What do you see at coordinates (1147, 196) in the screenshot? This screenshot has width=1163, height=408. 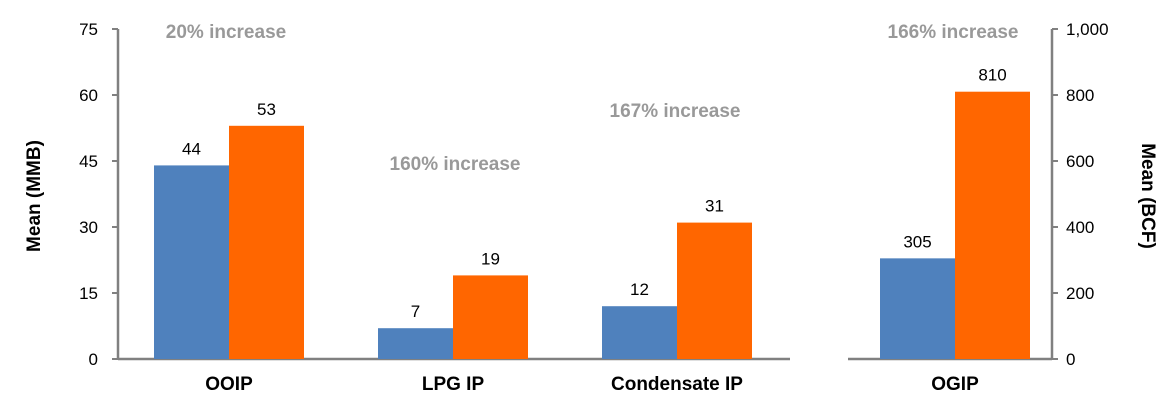 I see `right-y-axis-title: Mean (BCF)` at bounding box center [1147, 196].